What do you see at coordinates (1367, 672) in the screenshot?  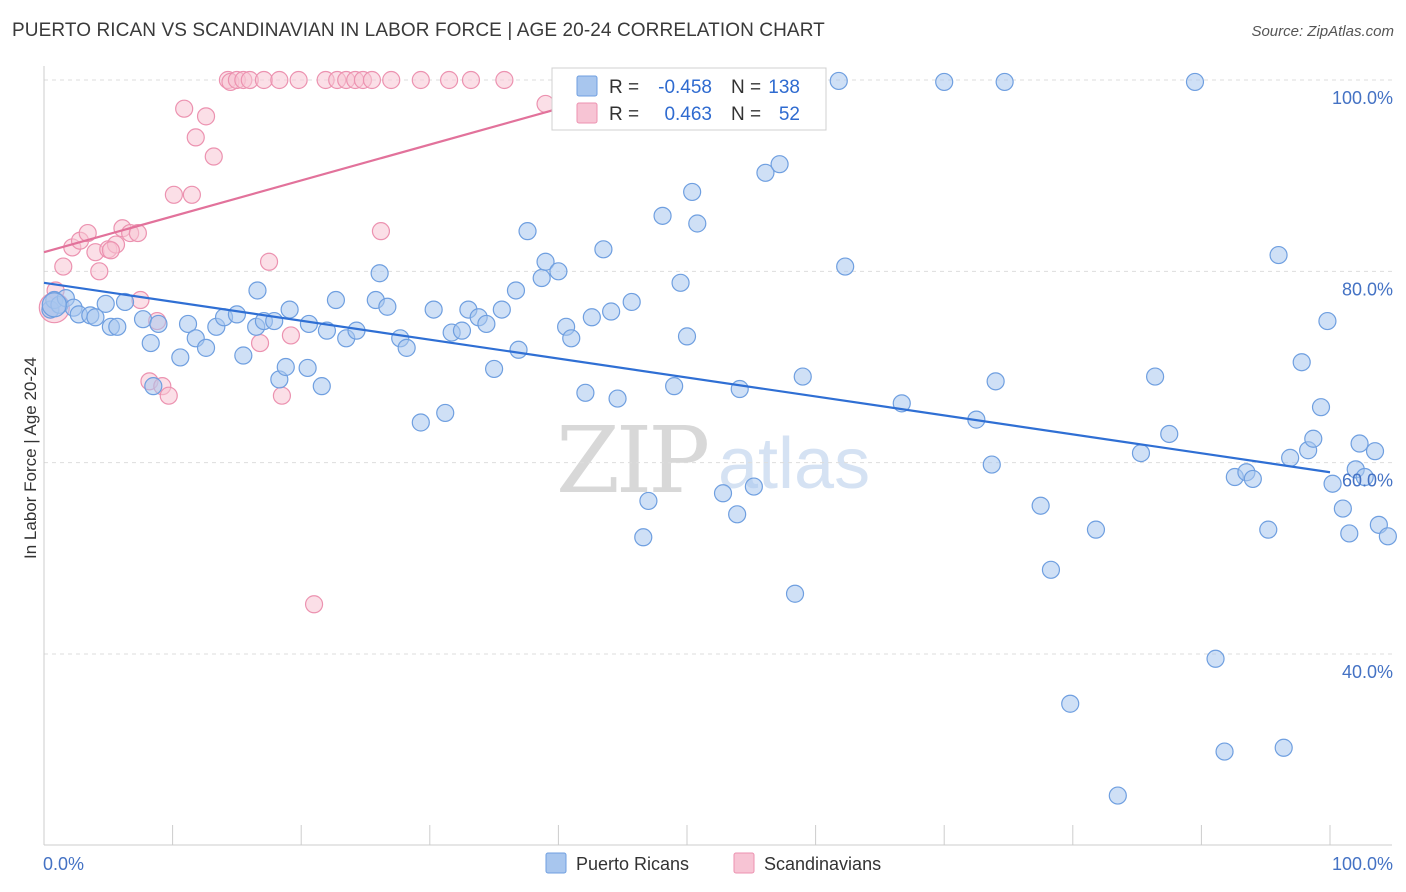 I see `y-tick-label-40: 40.0%` at bounding box center [1367, 672].